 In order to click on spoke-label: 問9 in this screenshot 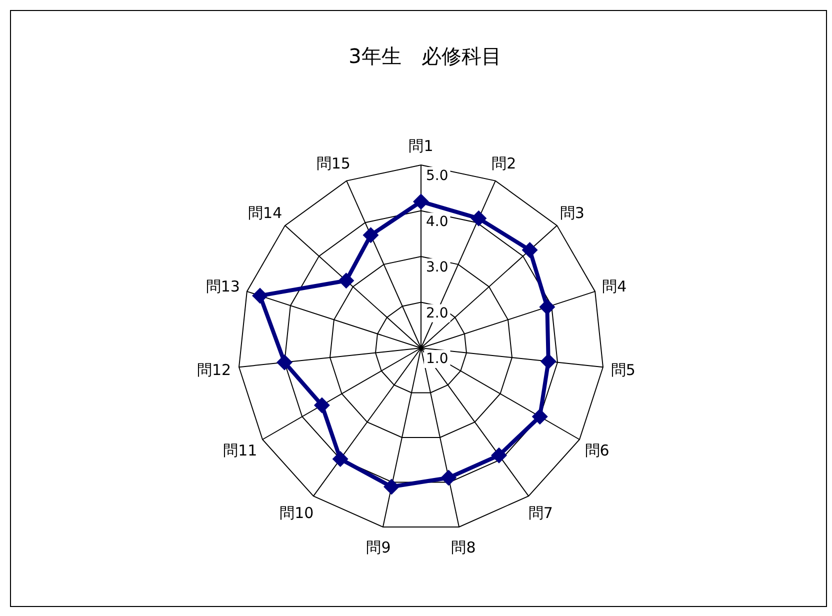, I will do `click(378, 547)`.